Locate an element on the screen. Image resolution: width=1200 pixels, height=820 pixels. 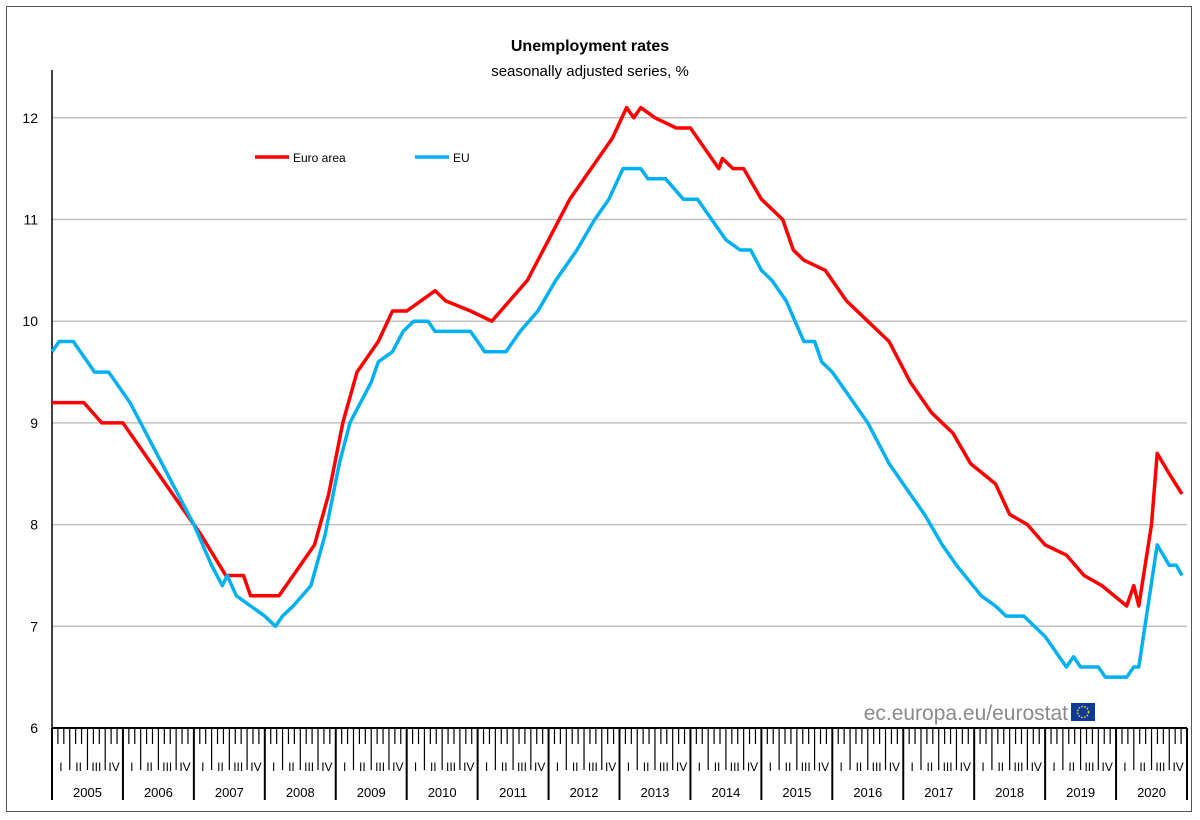
eurostat-watermark: ec.europa.eu/eurostat is located at coordinates (979, 713).